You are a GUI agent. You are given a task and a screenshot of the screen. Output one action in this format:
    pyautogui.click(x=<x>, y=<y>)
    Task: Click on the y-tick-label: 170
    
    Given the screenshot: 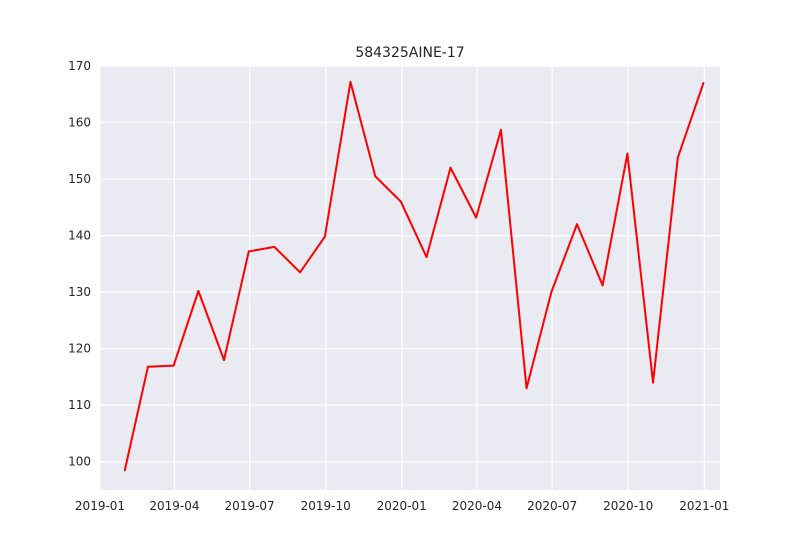 What is the action you would take?
    pyautogui.click(x=79, y=66)
    